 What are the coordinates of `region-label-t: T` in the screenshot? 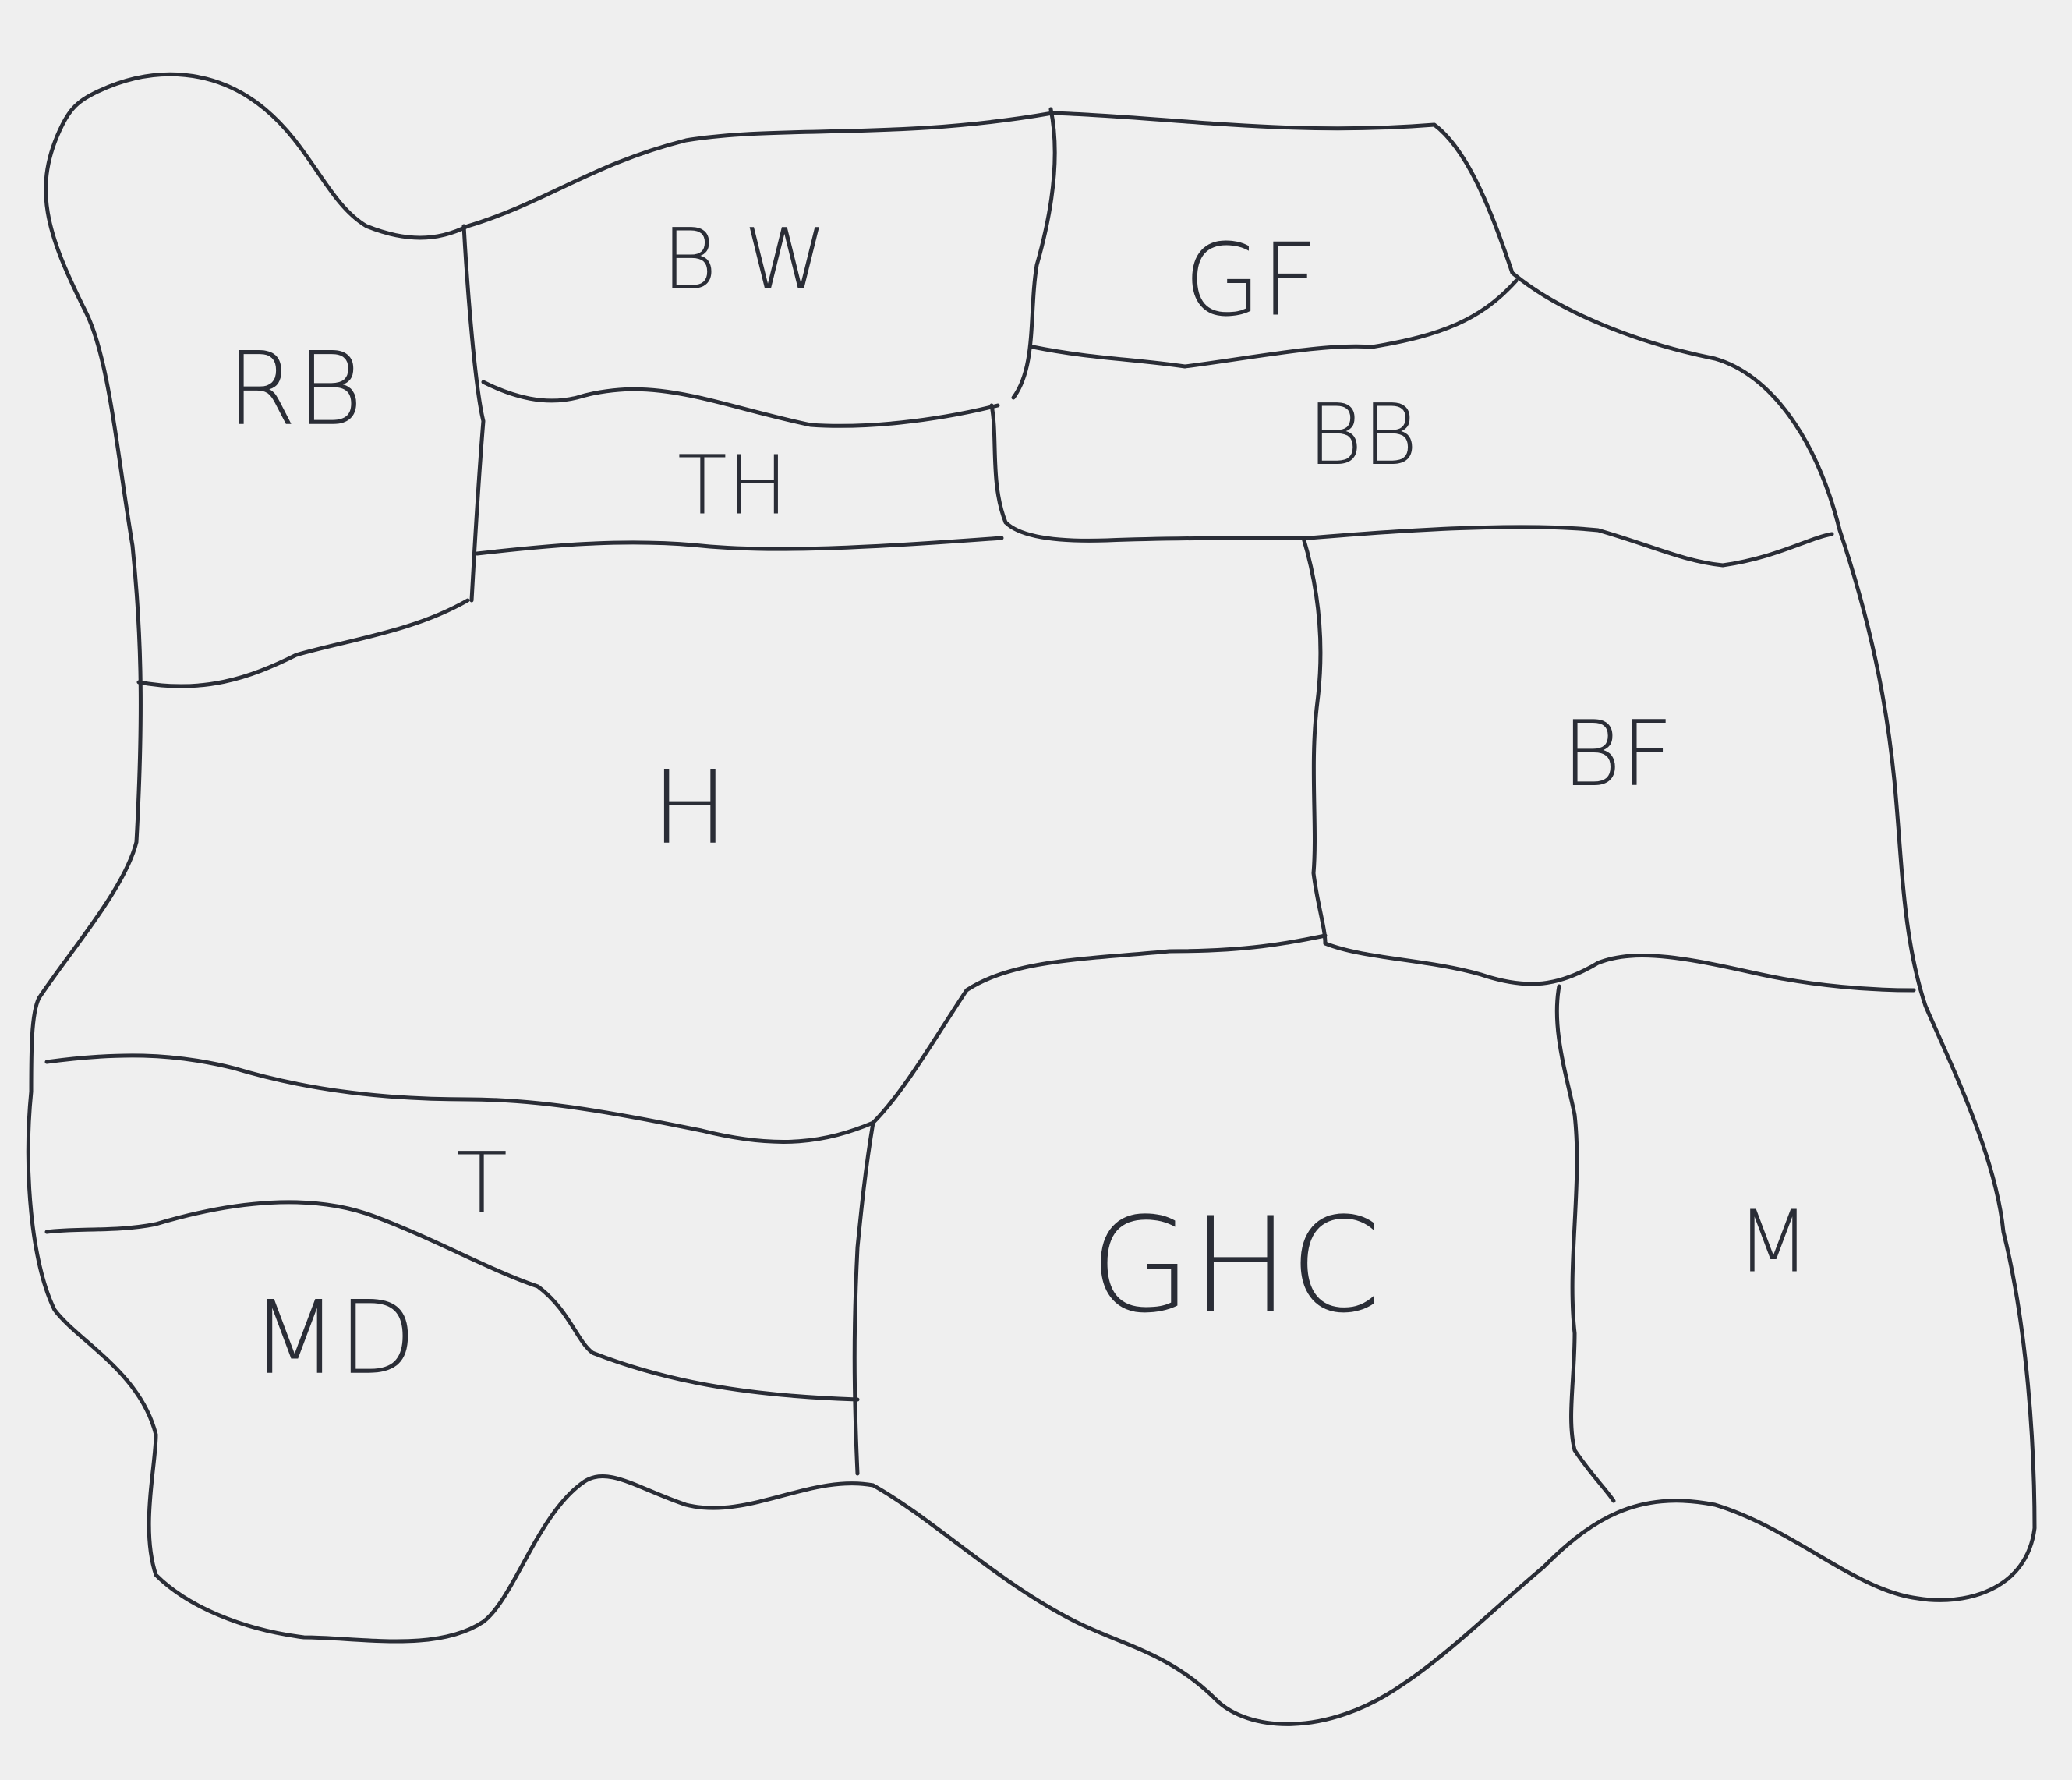 It's located at (481, 1184).